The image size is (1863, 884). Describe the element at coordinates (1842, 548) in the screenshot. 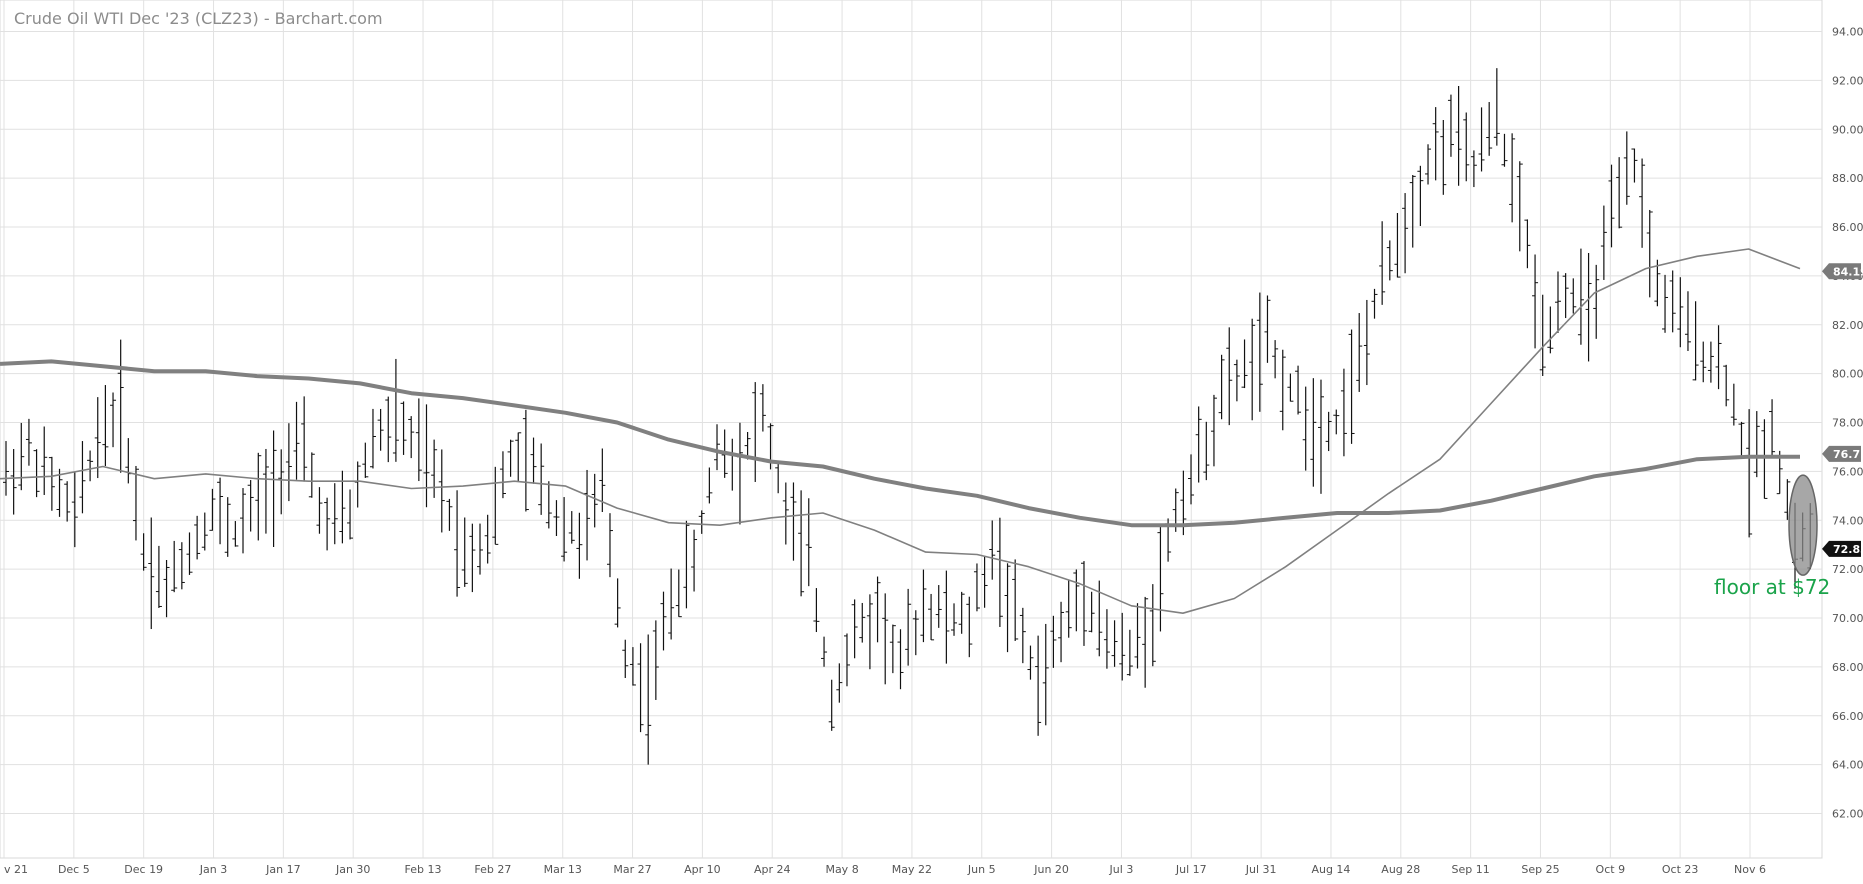

I see `price-tag: 72.83` at that location.